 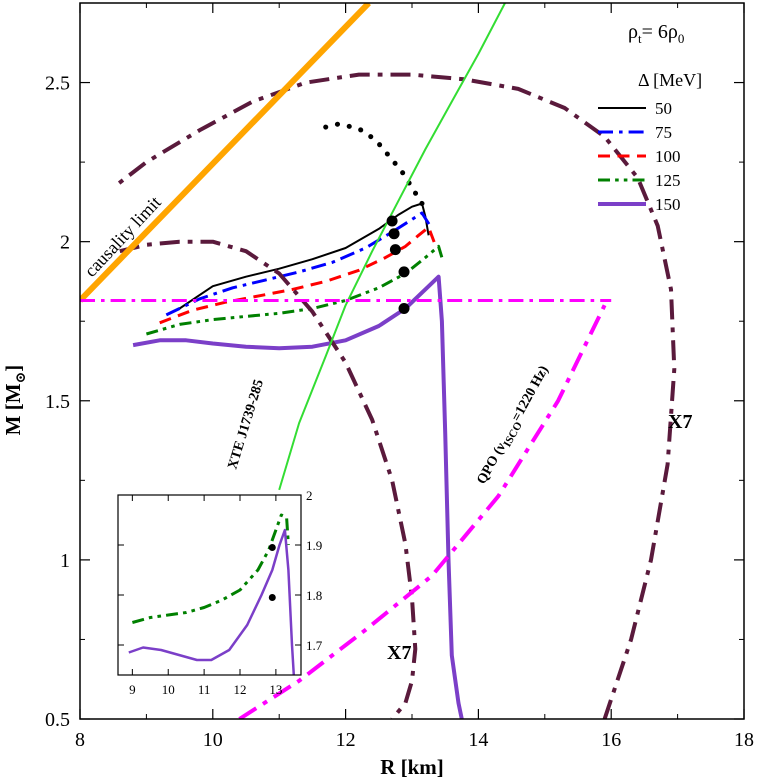 I want to click on series-125-line, so click(x=294, y=290).